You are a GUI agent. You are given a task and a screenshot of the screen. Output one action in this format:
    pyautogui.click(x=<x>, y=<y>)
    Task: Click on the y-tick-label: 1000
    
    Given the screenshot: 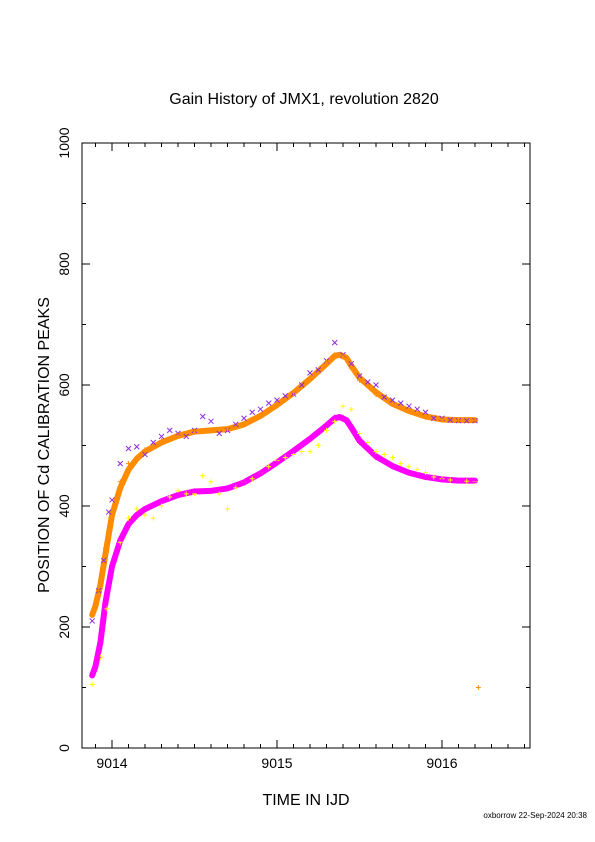 What is the action you would take?
    pyautogui.click(x=64, y=142)
    